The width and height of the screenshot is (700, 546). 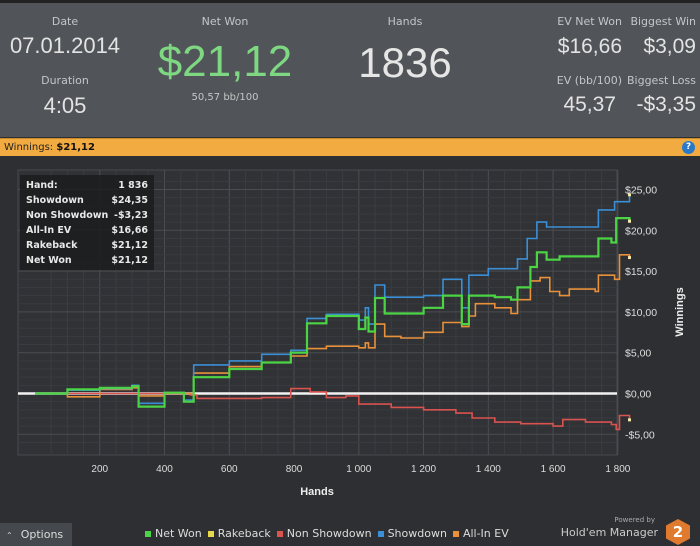 I want to click on y-axis-label: Winnings, so click(x=680, y=311).